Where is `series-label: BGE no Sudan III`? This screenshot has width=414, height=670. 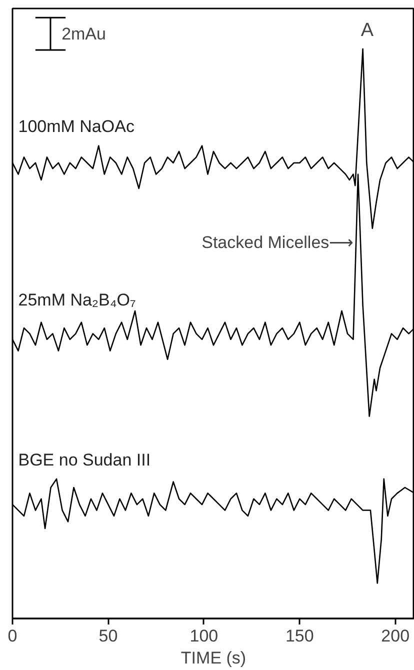 series-label: BGE no Sudan III is located at coordinates (84, 460).